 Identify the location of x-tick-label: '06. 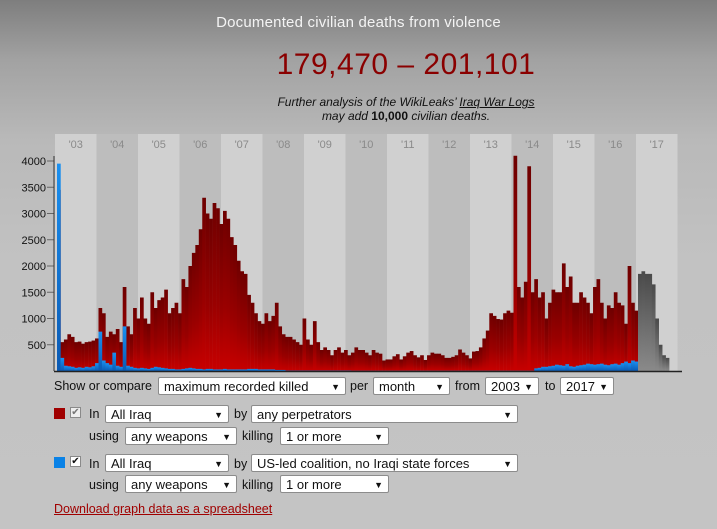
(200, 145).